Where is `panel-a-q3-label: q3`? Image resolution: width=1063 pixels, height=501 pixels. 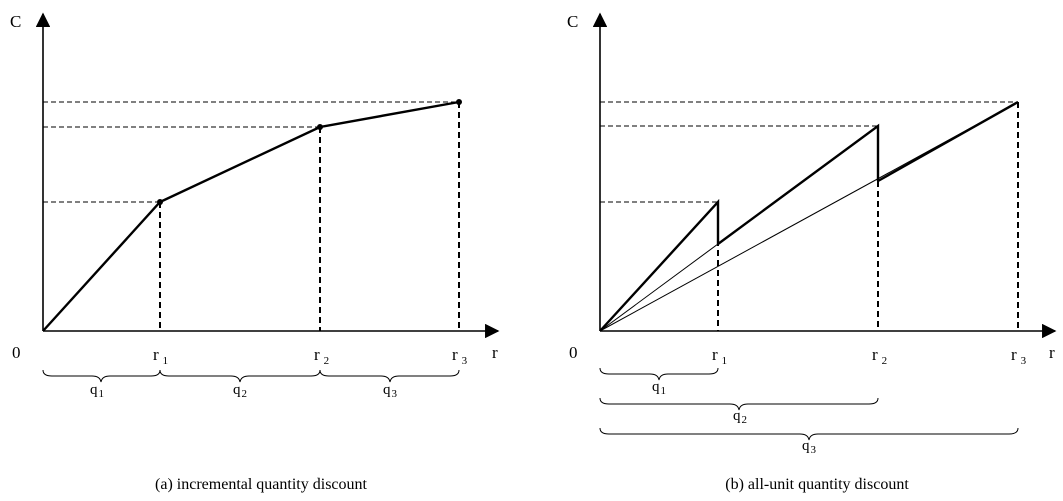
panel-a-q3-label: q3 is located at coordinates (390, 391).